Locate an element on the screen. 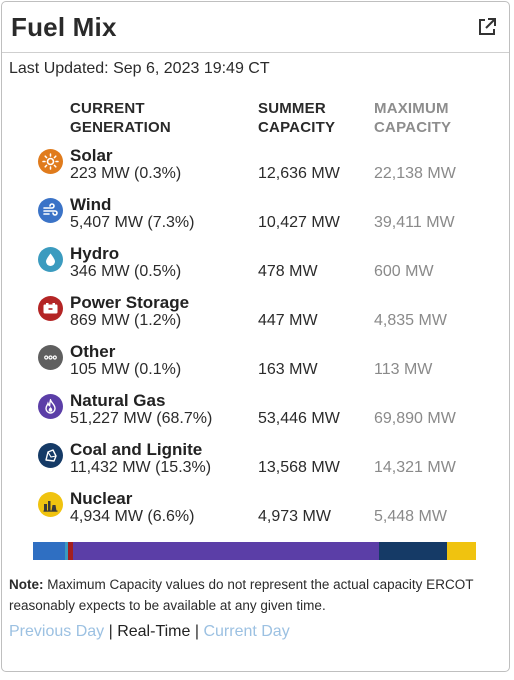  wind-icon is located at coordinates (50, 210).